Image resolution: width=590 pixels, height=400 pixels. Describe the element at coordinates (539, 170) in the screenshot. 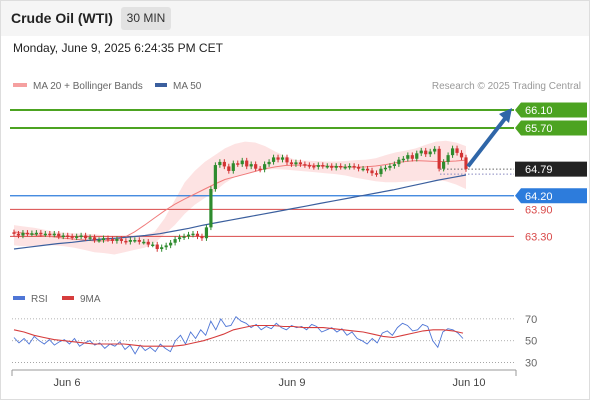

I see `last-price-label: 64.79` at that location.